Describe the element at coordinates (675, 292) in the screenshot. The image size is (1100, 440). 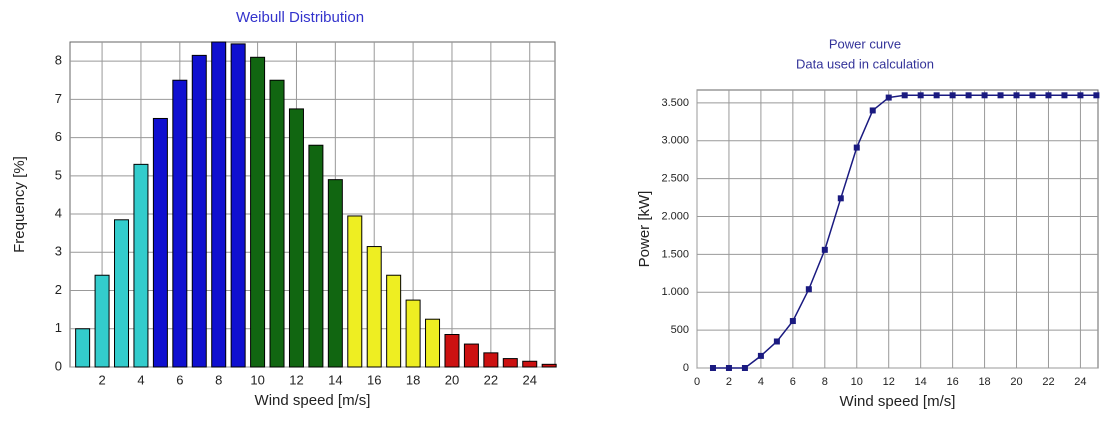
I see `y-tick-label: 1.000` at that location.